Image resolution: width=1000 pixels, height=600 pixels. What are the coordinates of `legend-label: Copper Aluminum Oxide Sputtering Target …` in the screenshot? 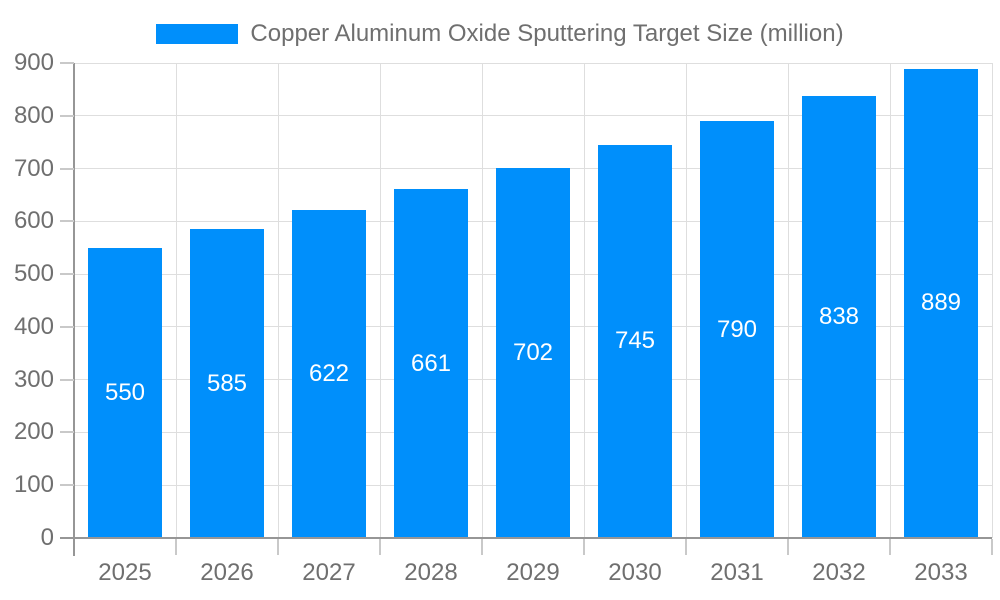 It's located at (547, 33).